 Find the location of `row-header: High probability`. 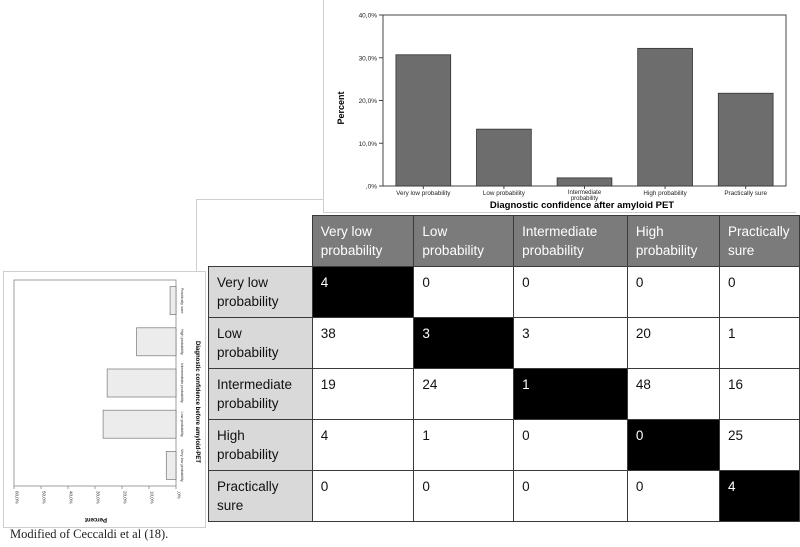

row-header: High probability is located at coordinates (260, 445).